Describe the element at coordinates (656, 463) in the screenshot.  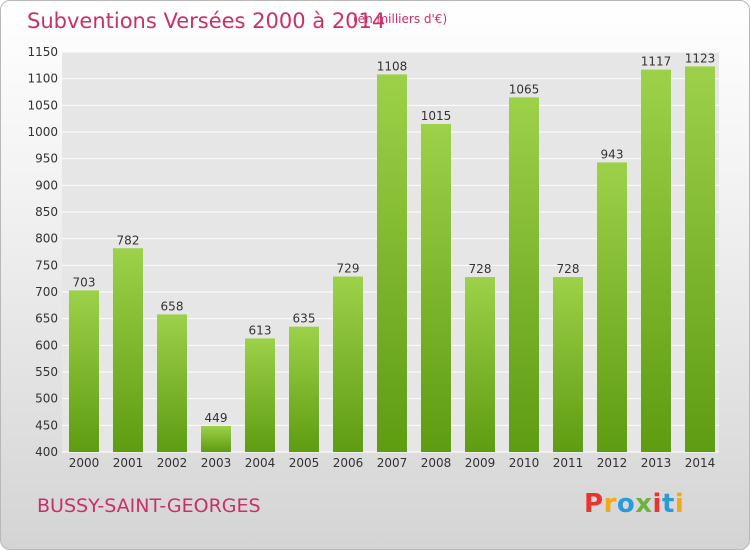
I see `x-tick-label: 2013` at that location.